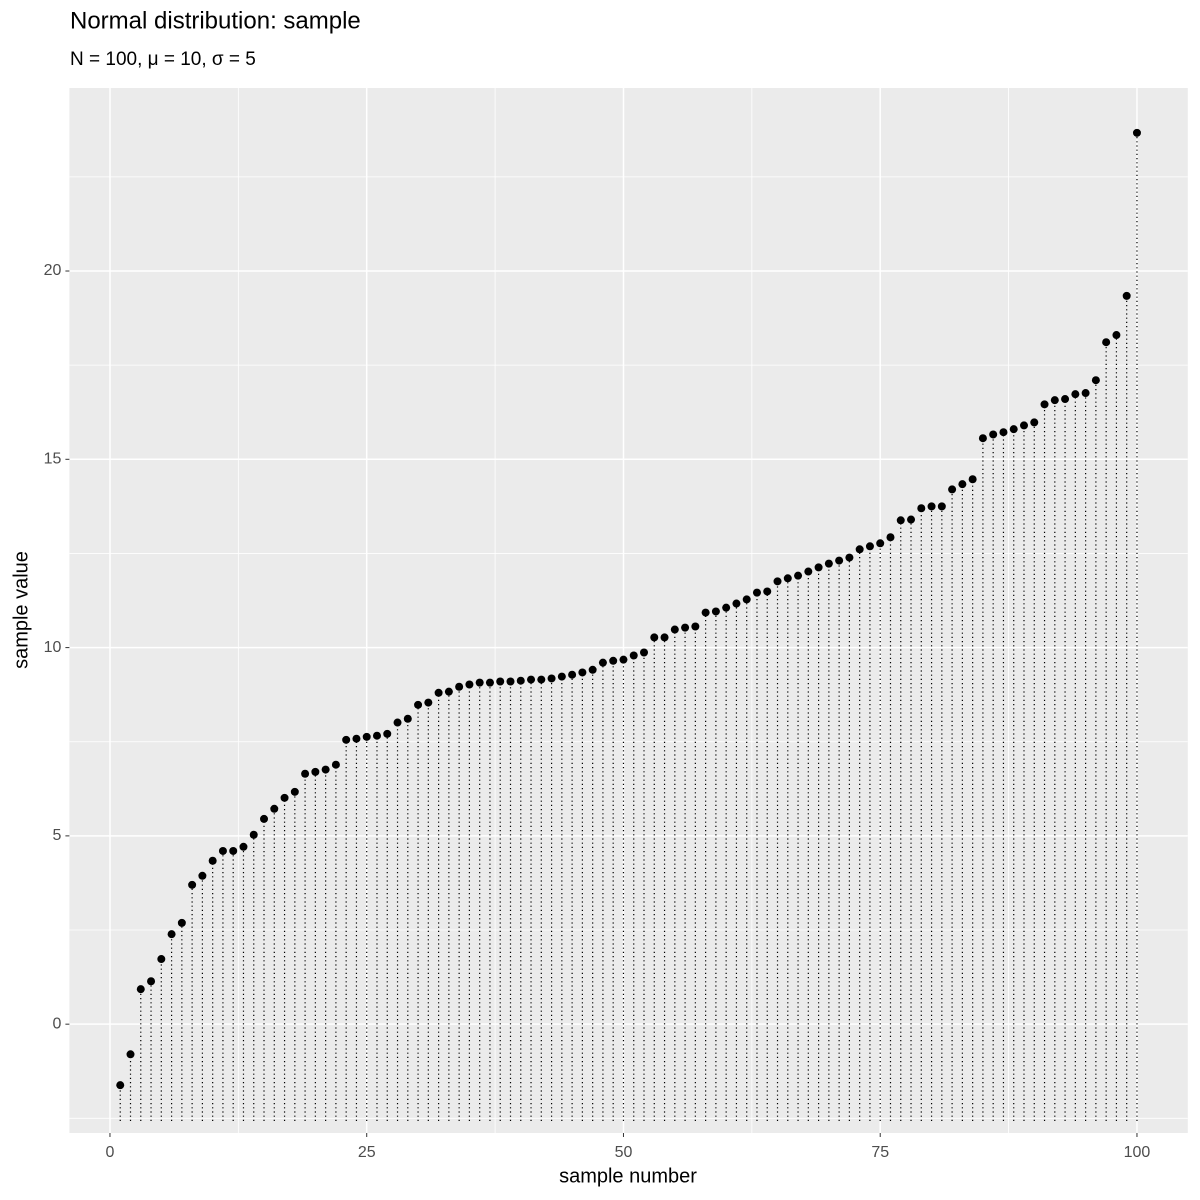 This screenshot has width=1200, height=1200. I want to click on x-tick-label: 50, so click(624, 1152).